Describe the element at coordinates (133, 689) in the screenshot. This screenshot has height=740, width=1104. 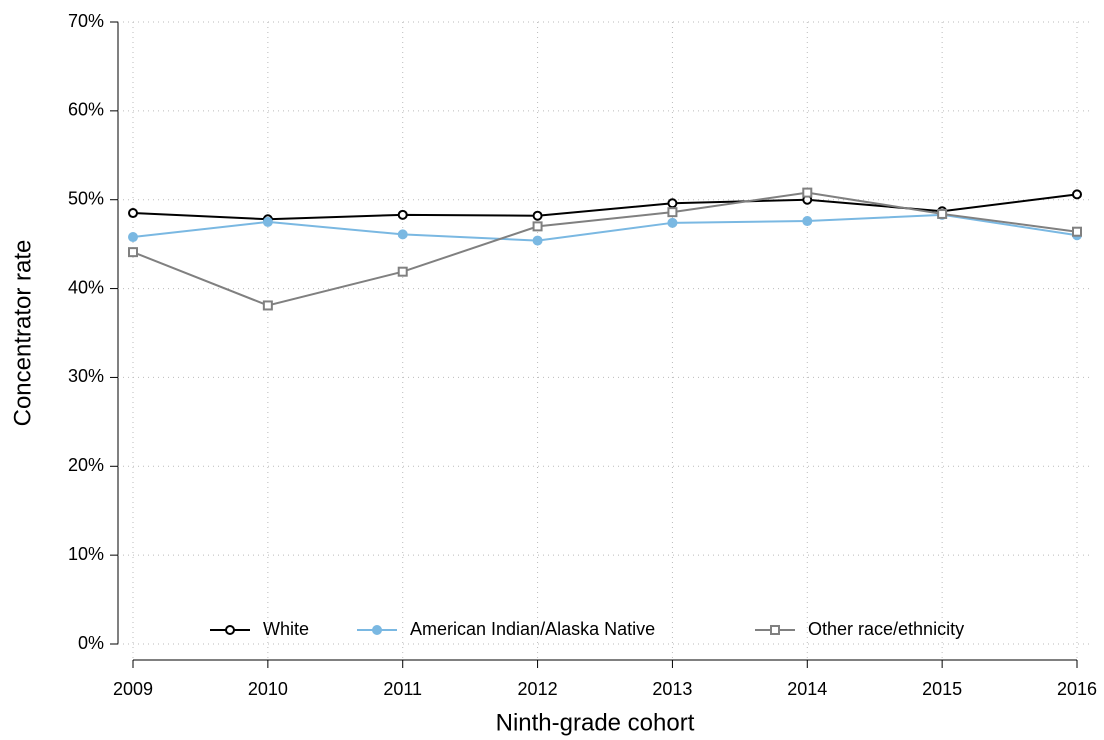
I see `x-tick-label: 2009` at that location.